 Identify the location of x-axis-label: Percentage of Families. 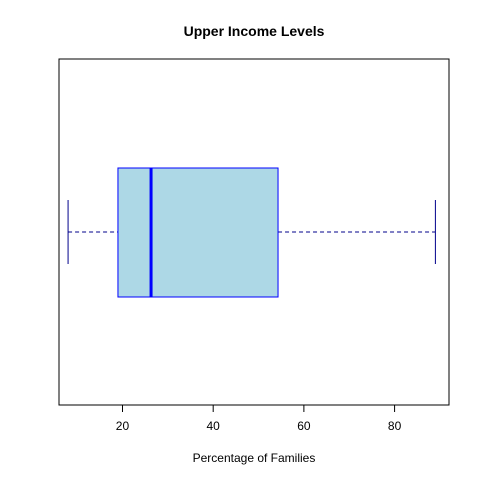
(254, 458).